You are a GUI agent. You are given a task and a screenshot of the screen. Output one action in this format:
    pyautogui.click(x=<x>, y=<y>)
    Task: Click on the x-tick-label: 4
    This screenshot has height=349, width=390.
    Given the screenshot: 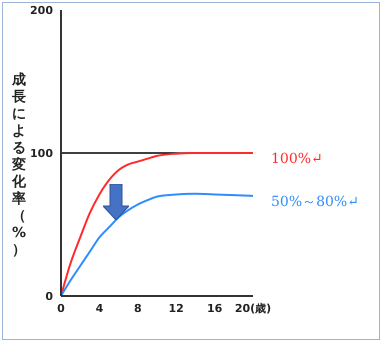 What is the action you would take?
    pyautogui.click(x=100, y=308)
    